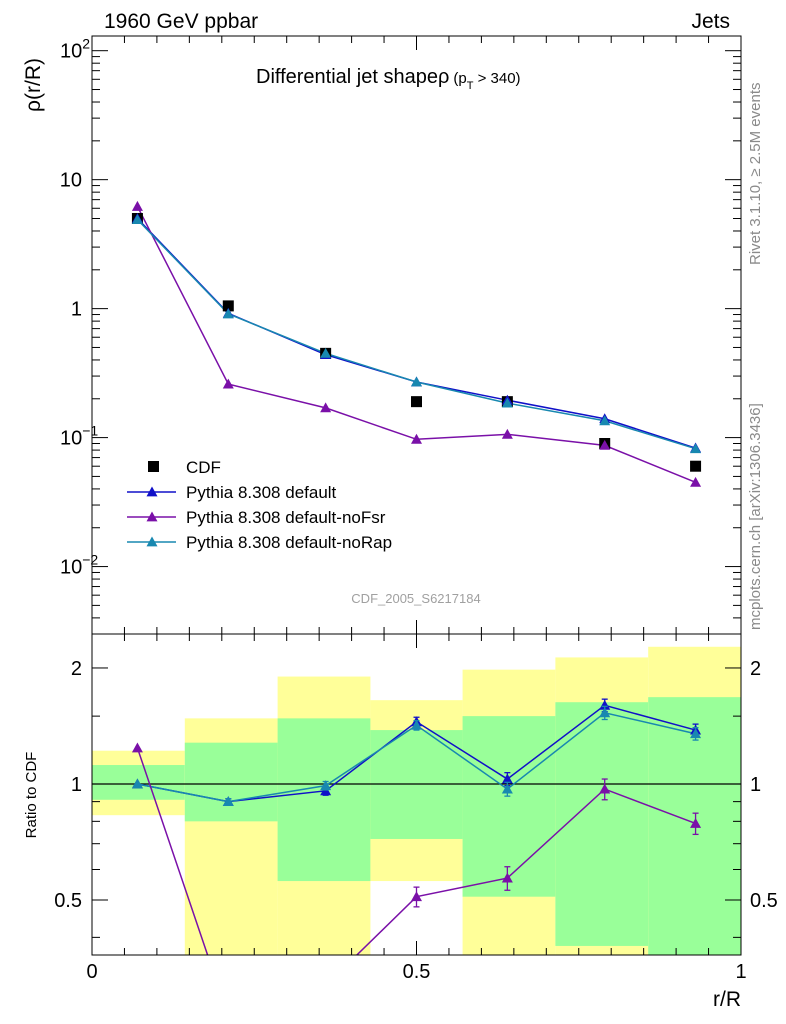 This screenshot has height=1024, width=786. What do you see at coordinates (76, 669) in the screenshot?
I see `ratio-y-tick-label: 2` at bounding box center [76, 669].